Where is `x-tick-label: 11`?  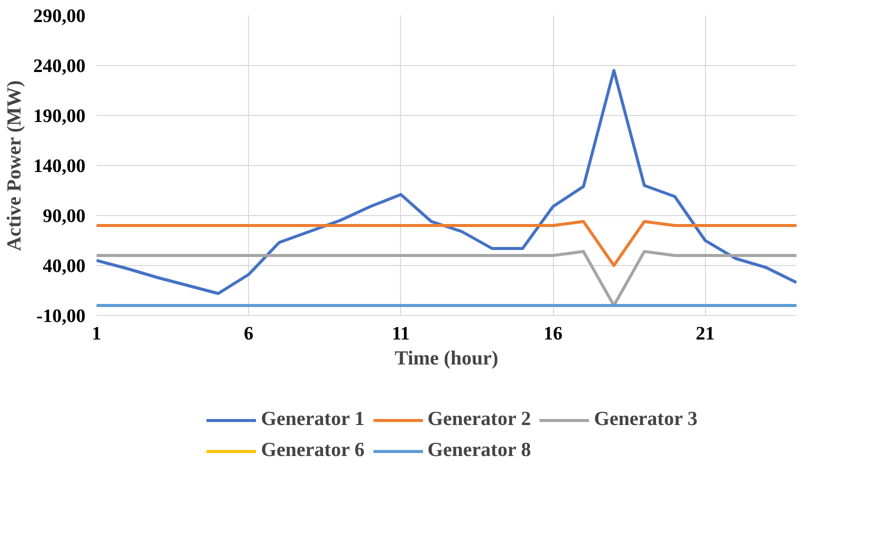
x-tick-label: 11 is located at coordinates (401, 334).